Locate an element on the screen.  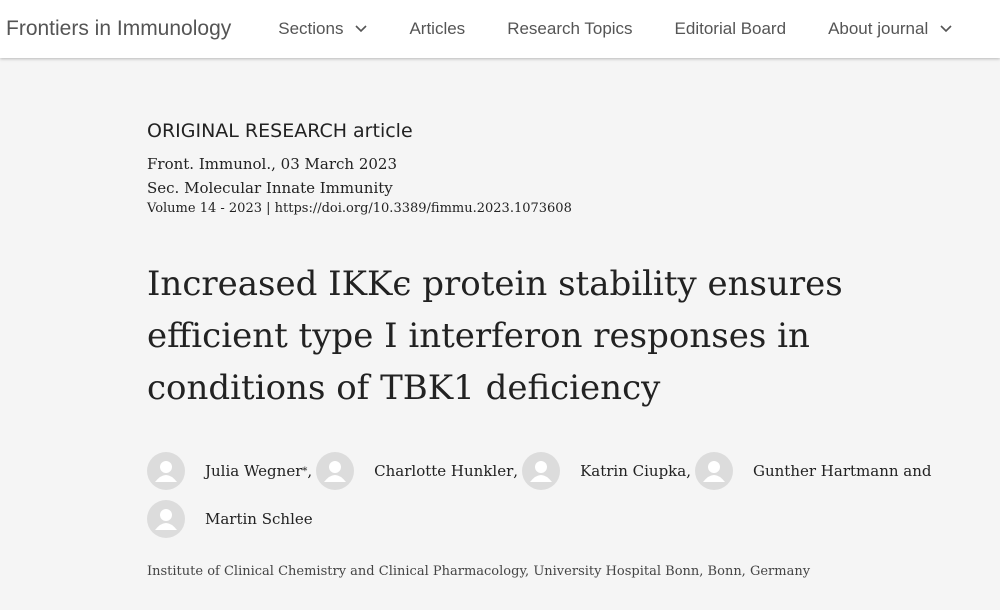
nav-item: Editorial Board is located at coordinates (731, 29).